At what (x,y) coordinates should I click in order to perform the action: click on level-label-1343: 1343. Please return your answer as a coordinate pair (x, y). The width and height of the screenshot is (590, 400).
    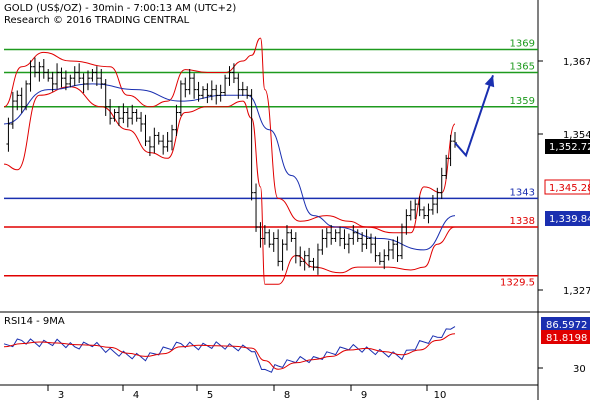
    Looking at the image, I should click on (522, 192).